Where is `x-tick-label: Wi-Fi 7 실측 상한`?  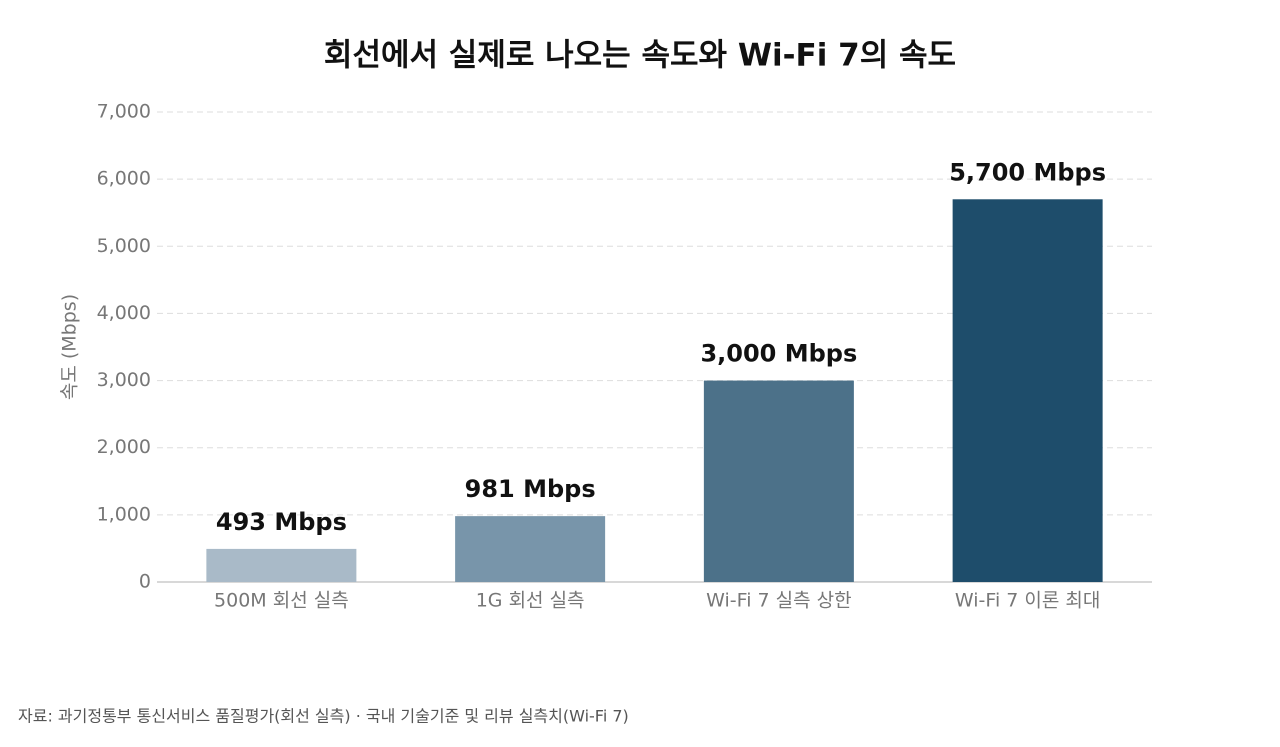 x-tick-label: Wi-Fi 7 실측 상한 is located at coordinates (778, 601).